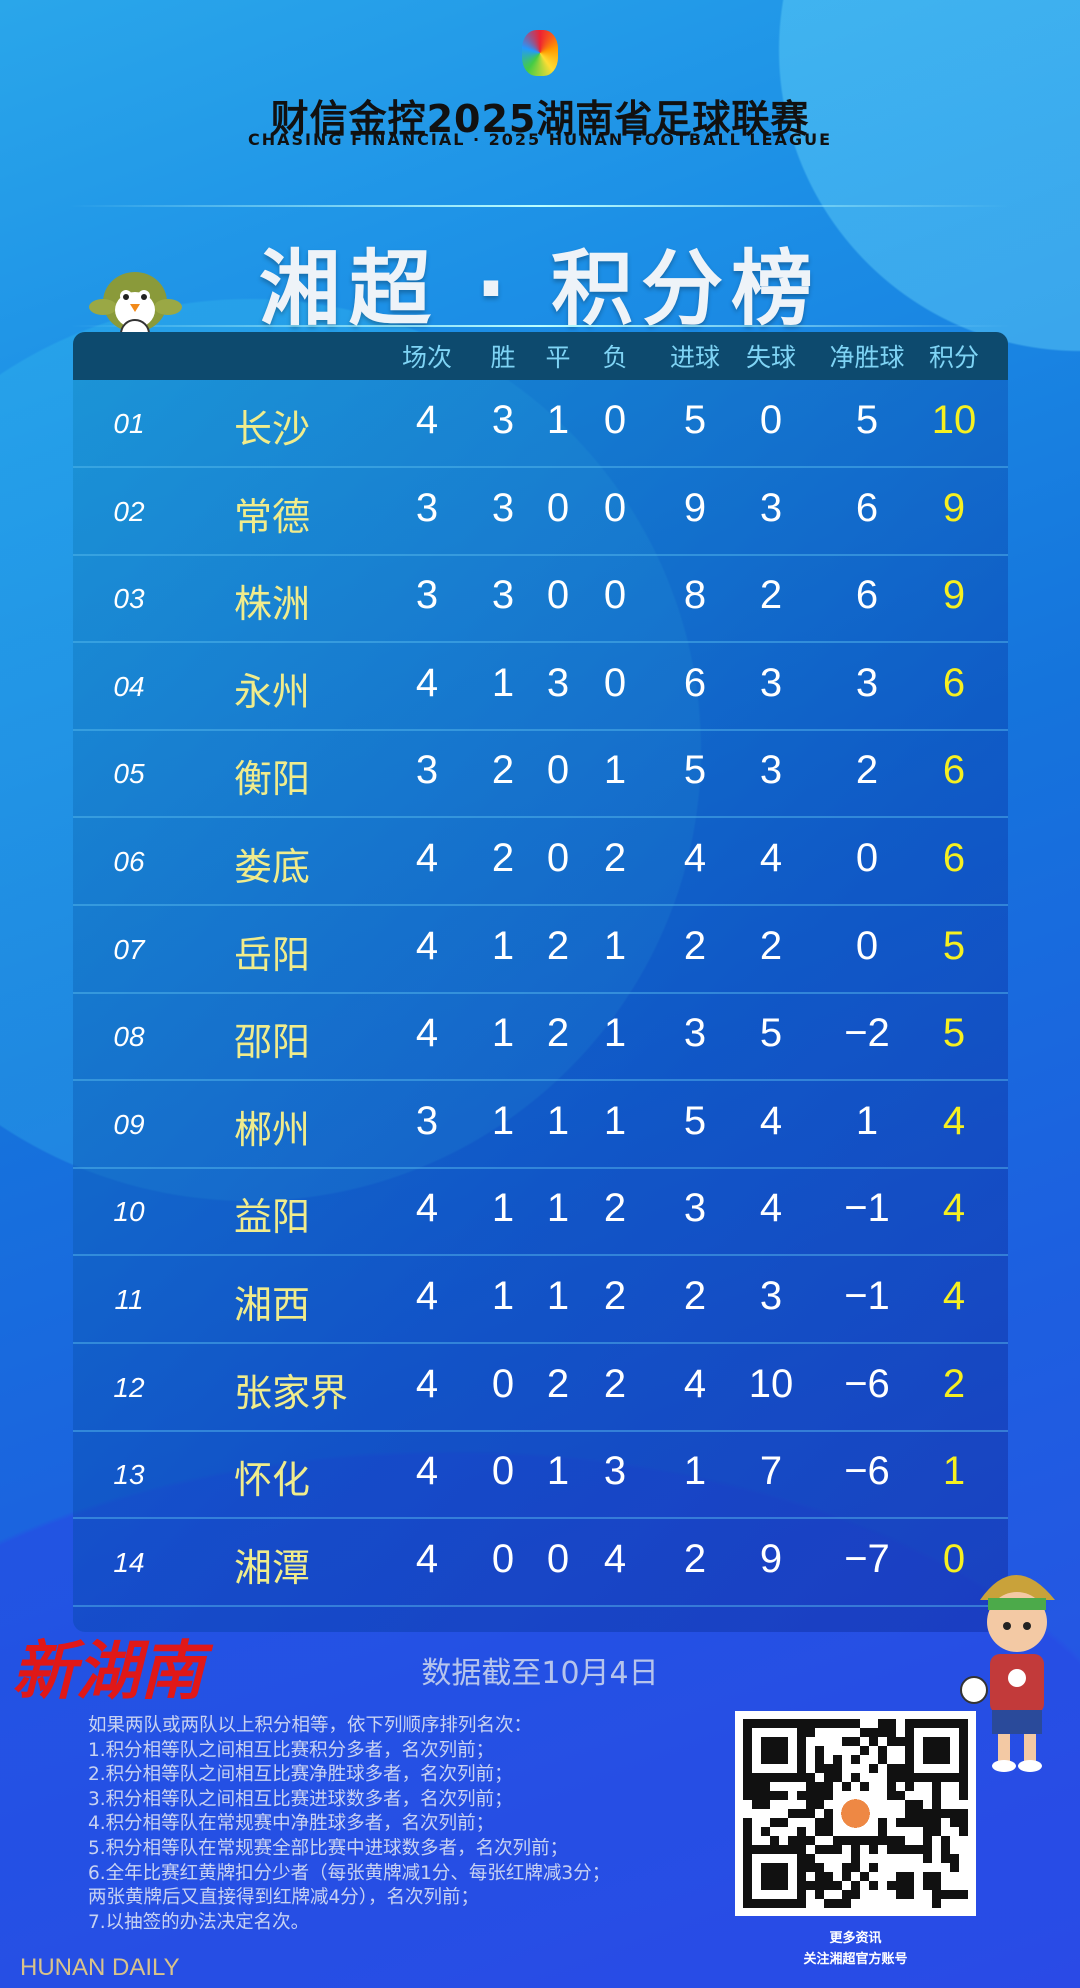  What do you see at coordinates (867, 1383) in the screenshot?
I see `stat-value: −6` at bounding box center [867, 1383].